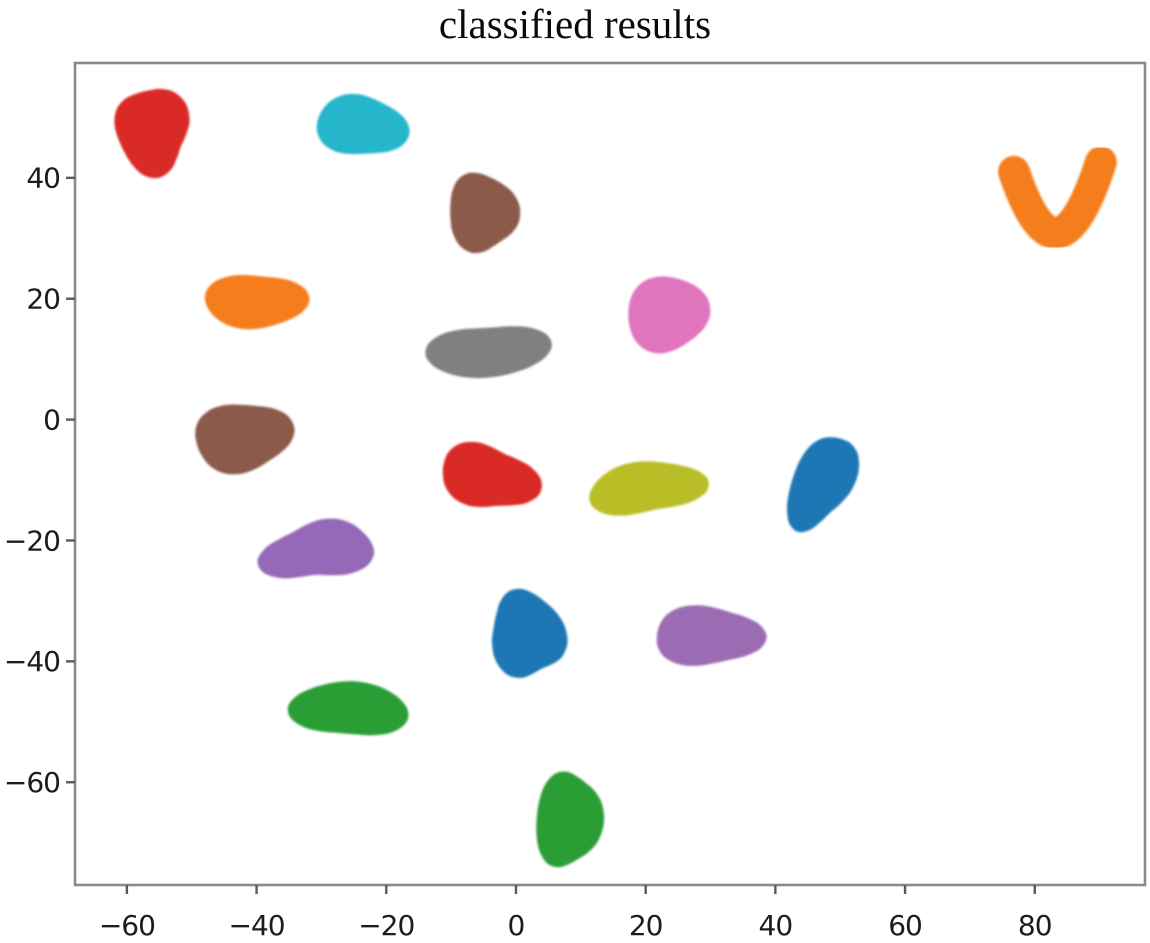  Describe the element at coordinates (32, 782) in the screenshot. I see `y-tick-label: −60` at that location.